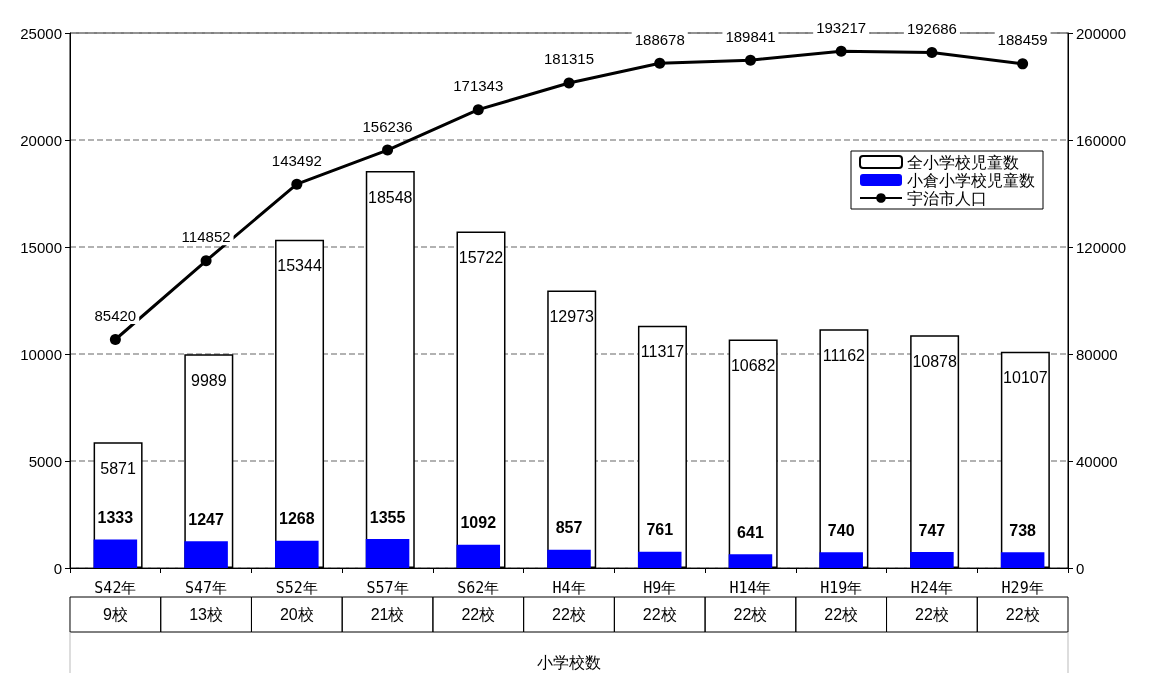 This screenshot has width=1152, height=673. What do you see at coordinates (1097, 354) in the screenshot?
I see `y2-tick-label: 80000` at bounding box center [1097, 354].